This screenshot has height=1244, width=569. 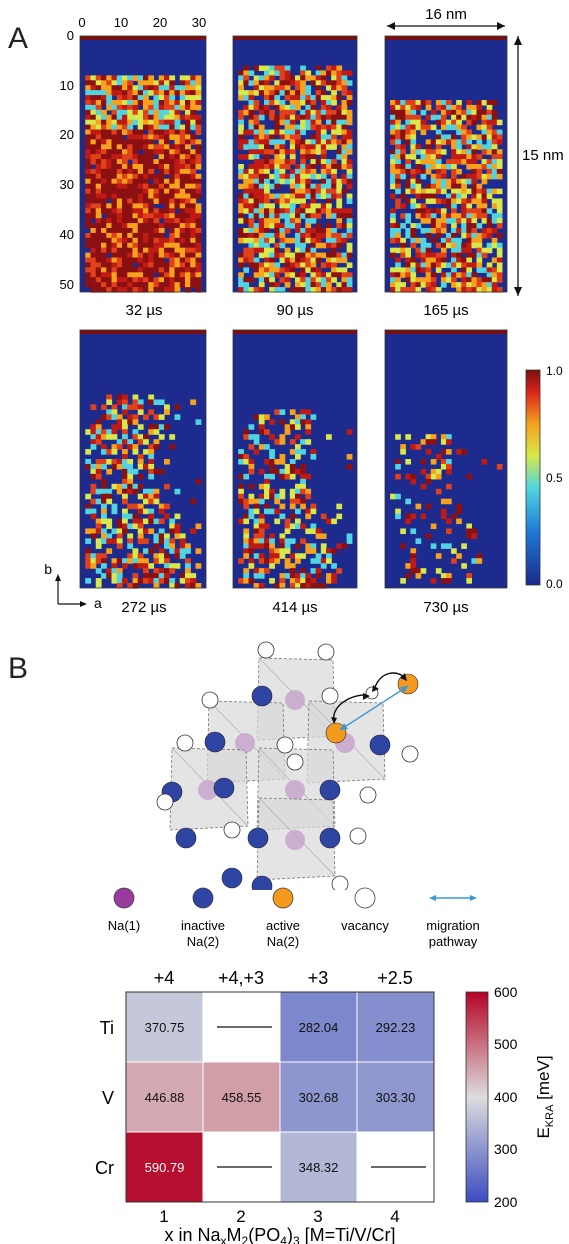 What do you see at coordinates (70, 35) in the screenshot?
I see `left-tick-0: 0` at bounding box center [70, 35].